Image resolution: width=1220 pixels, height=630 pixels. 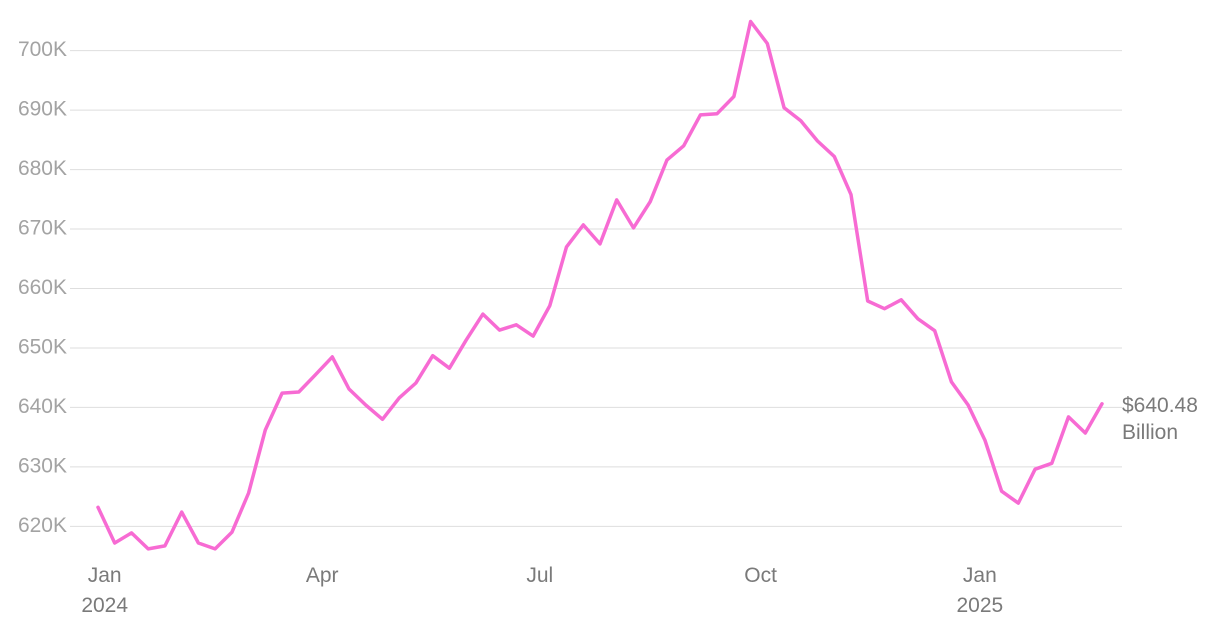 What do you see at coordinates (105, 590) in the screenshot?
I see `x-tick-label: Jan 2024` at bounding box center [105, 590].